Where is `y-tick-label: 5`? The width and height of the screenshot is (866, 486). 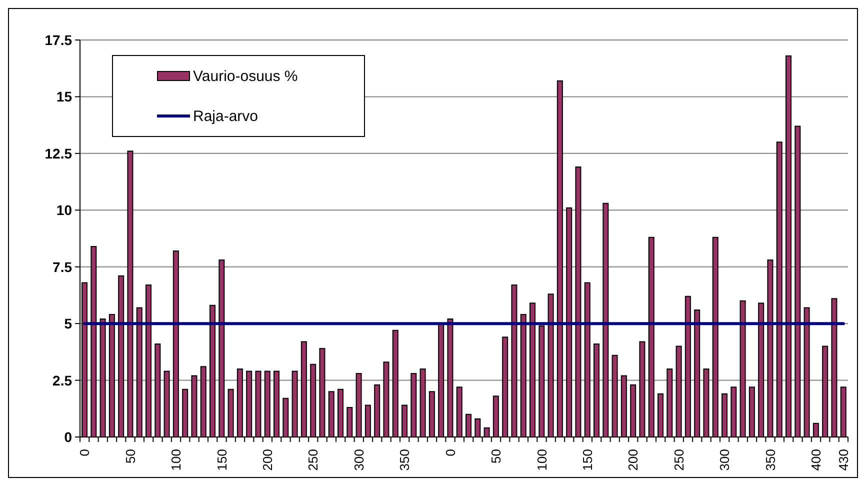
y-tick-label: 5 is located at coordinates (68, 324).